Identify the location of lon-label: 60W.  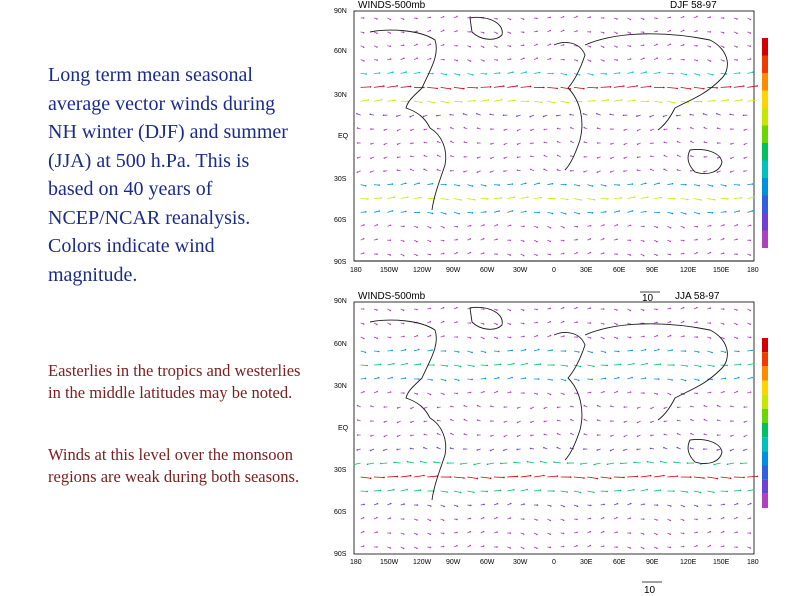
(487, 270).